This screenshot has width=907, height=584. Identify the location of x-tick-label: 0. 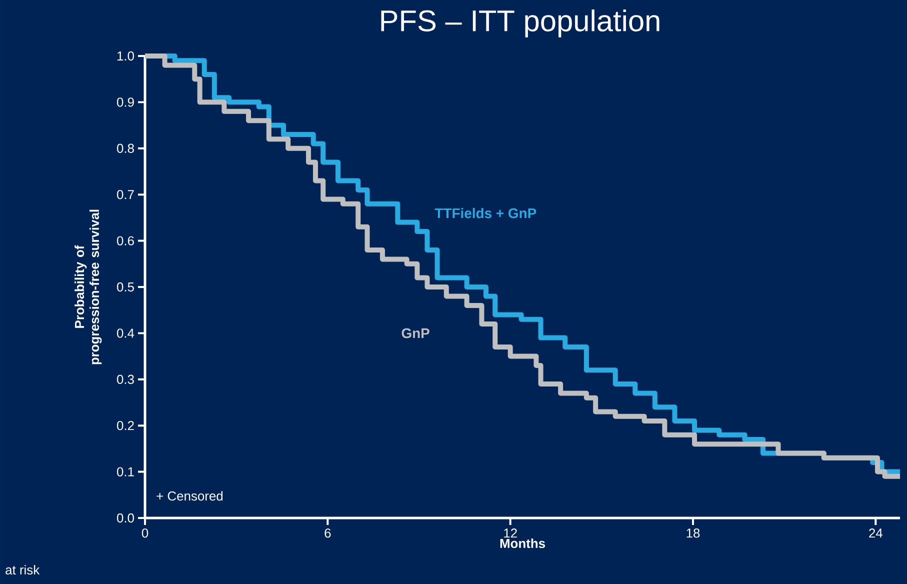
(145, 533).